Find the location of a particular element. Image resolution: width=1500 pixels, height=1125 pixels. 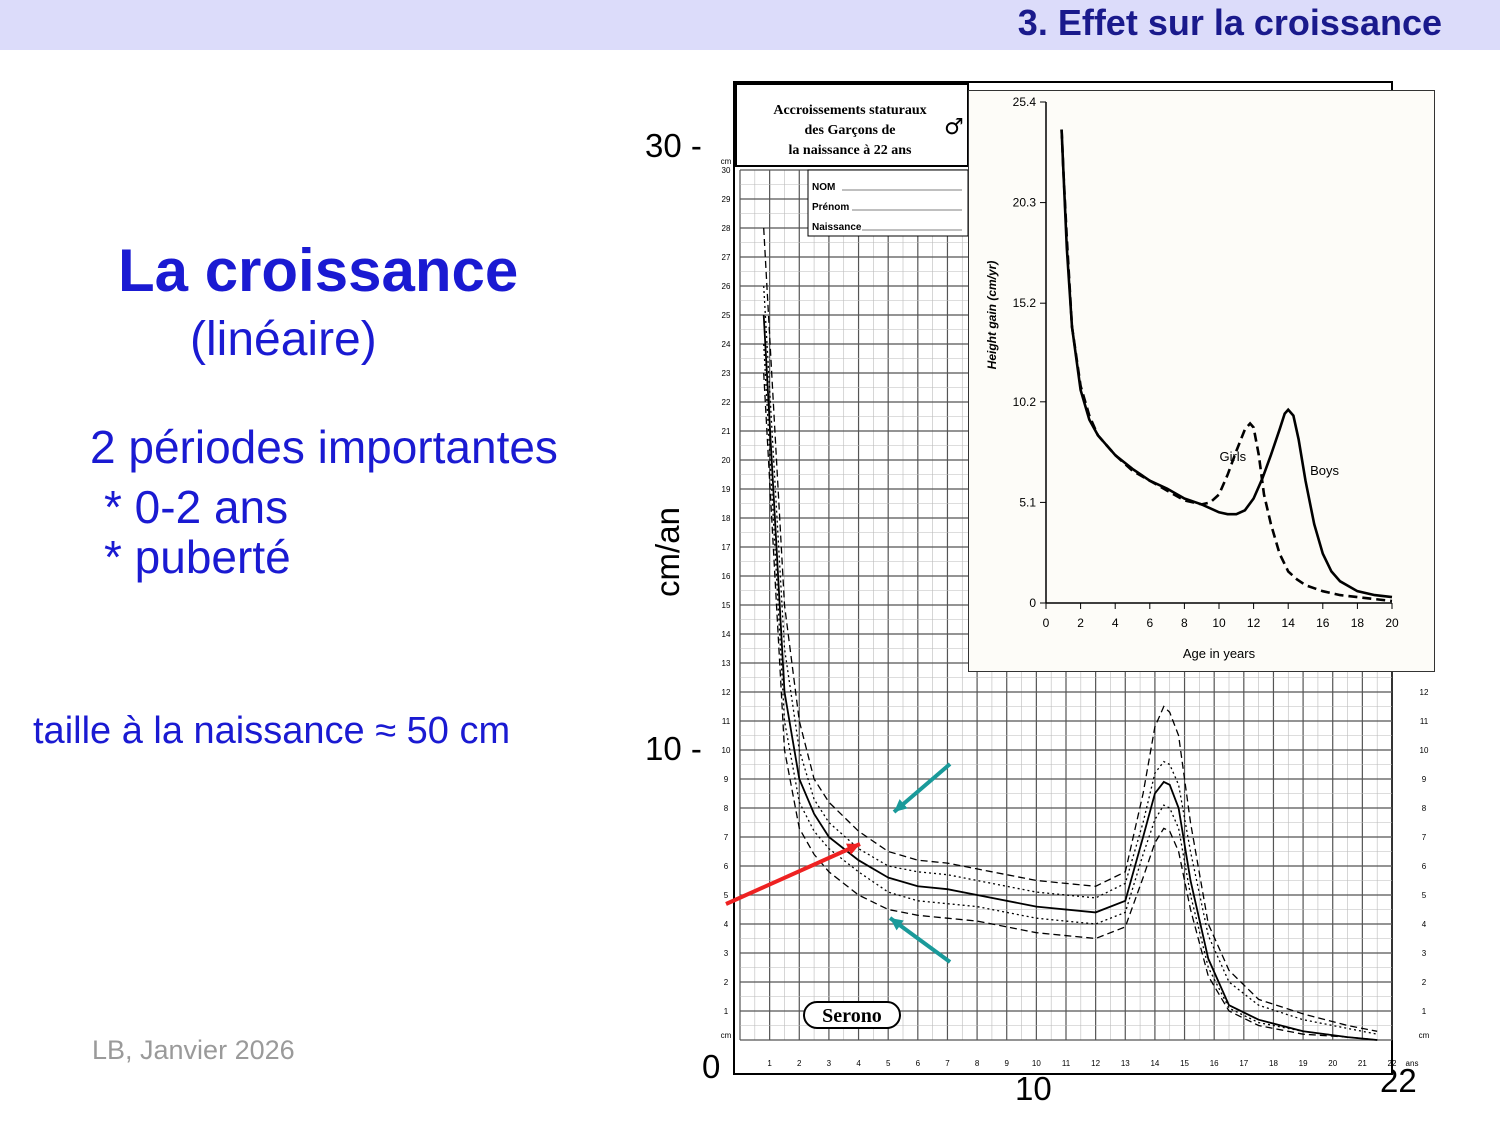

y-tick-label-right: 4 is located at coordinates (1424, 924).